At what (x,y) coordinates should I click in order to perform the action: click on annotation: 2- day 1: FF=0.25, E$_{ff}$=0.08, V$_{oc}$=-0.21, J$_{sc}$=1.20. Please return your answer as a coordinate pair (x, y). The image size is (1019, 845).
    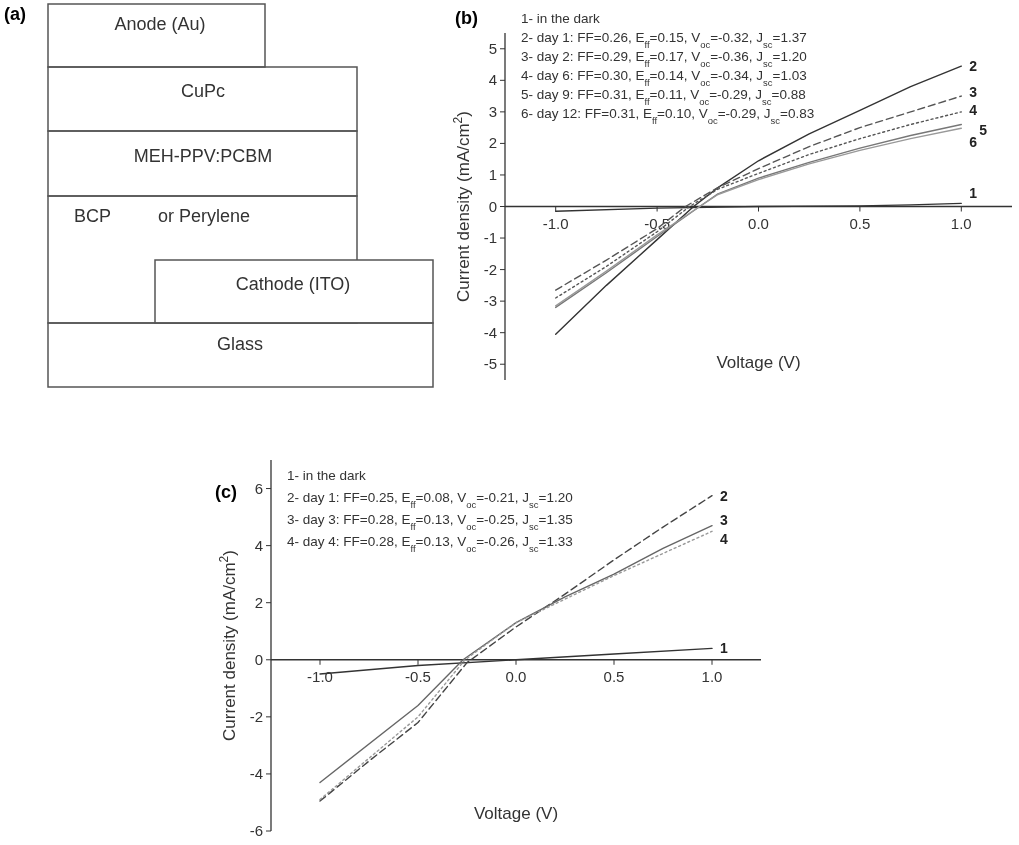
    Looking at the image, I should click on (430, 500).